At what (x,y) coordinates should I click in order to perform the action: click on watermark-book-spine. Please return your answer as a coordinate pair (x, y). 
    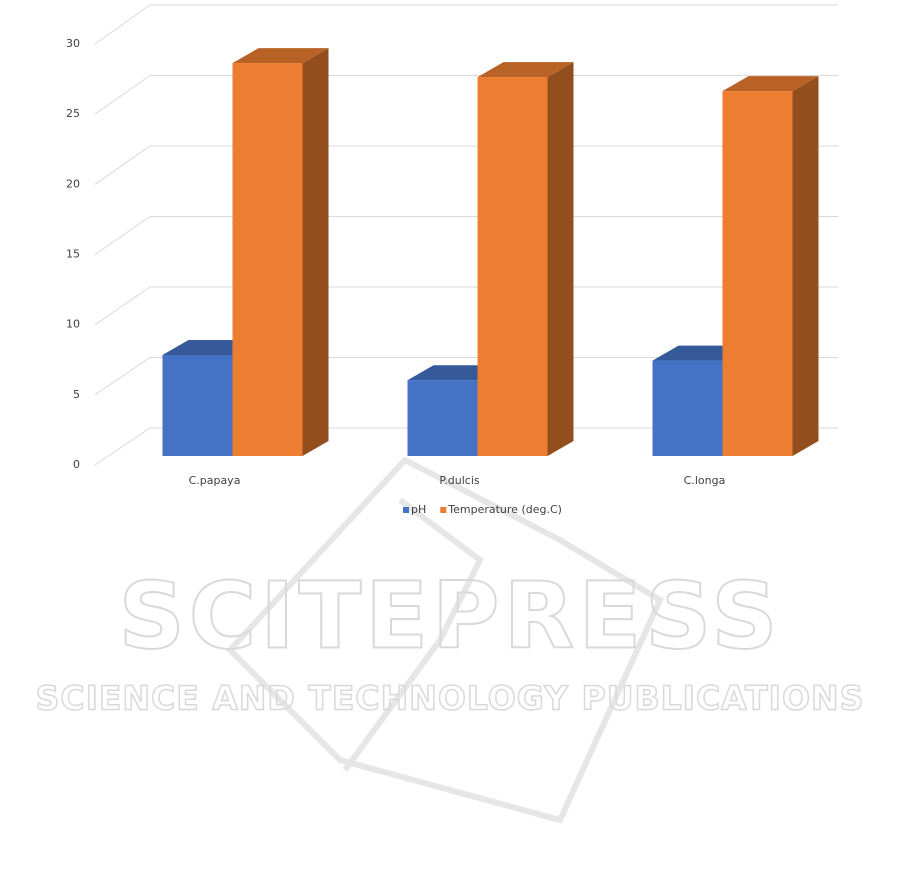
    Looking at the image, I should click on (413, 634).